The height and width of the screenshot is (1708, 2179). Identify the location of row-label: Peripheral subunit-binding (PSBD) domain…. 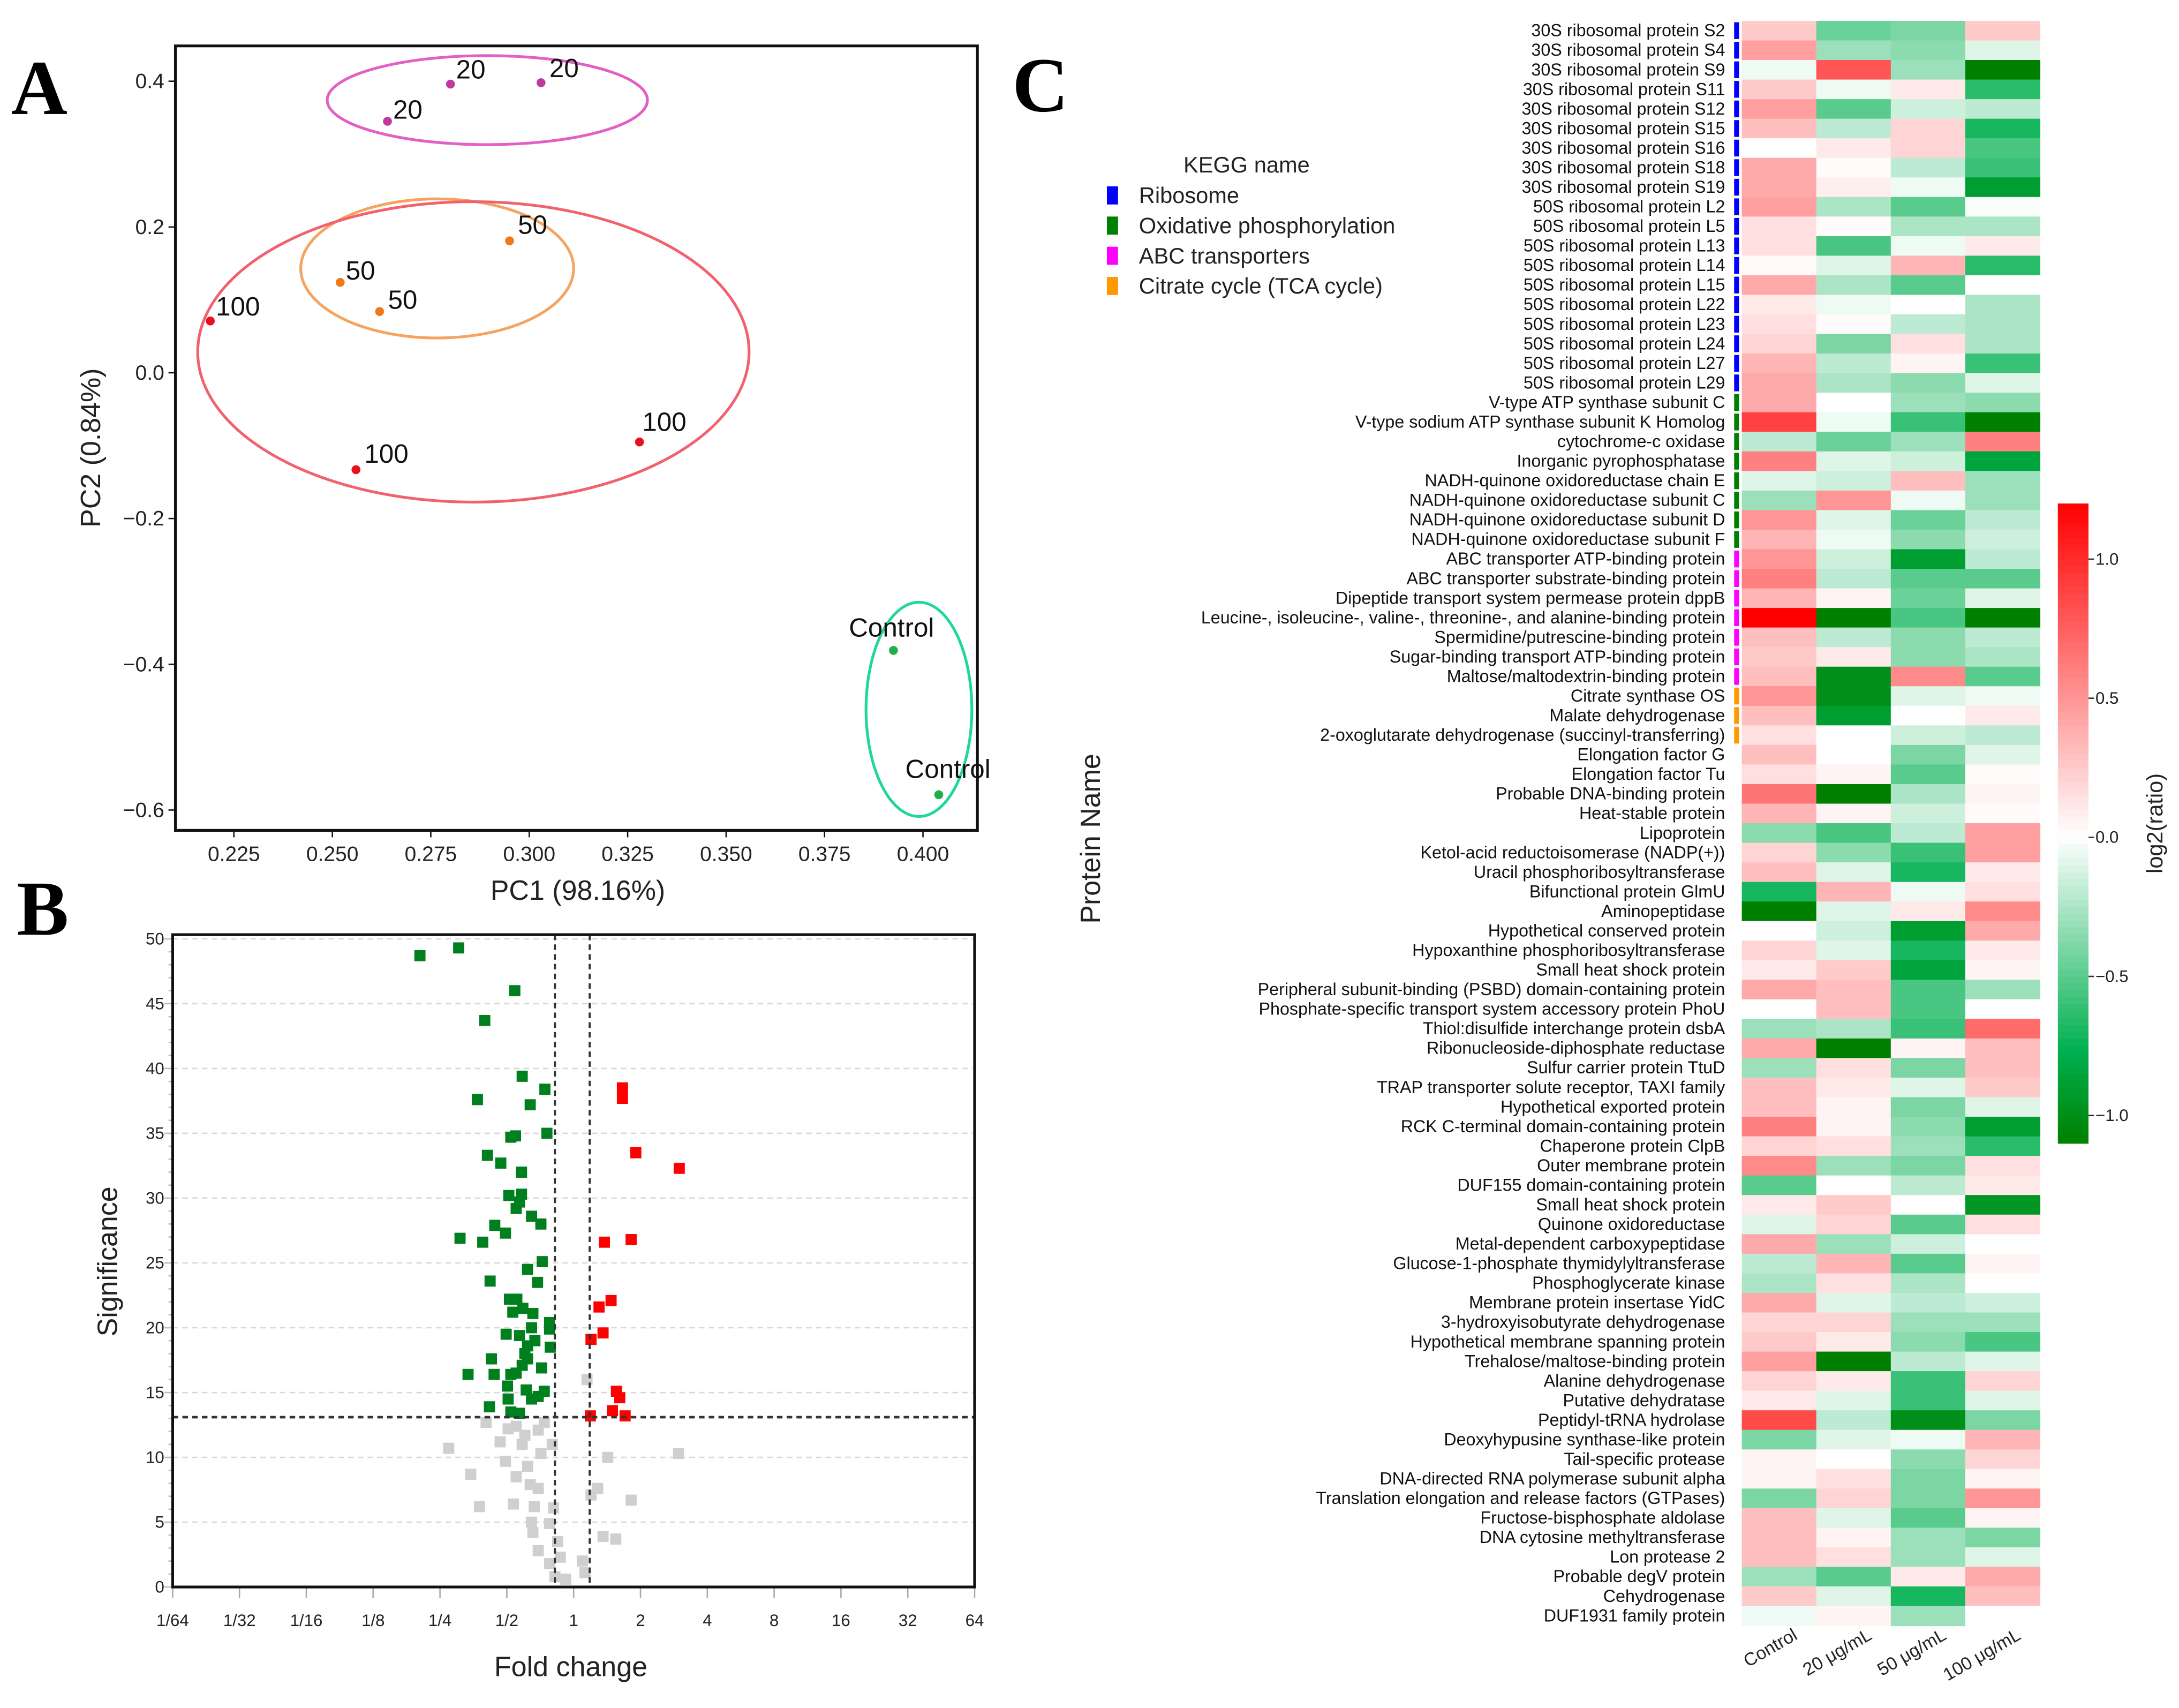
(1491, 989).